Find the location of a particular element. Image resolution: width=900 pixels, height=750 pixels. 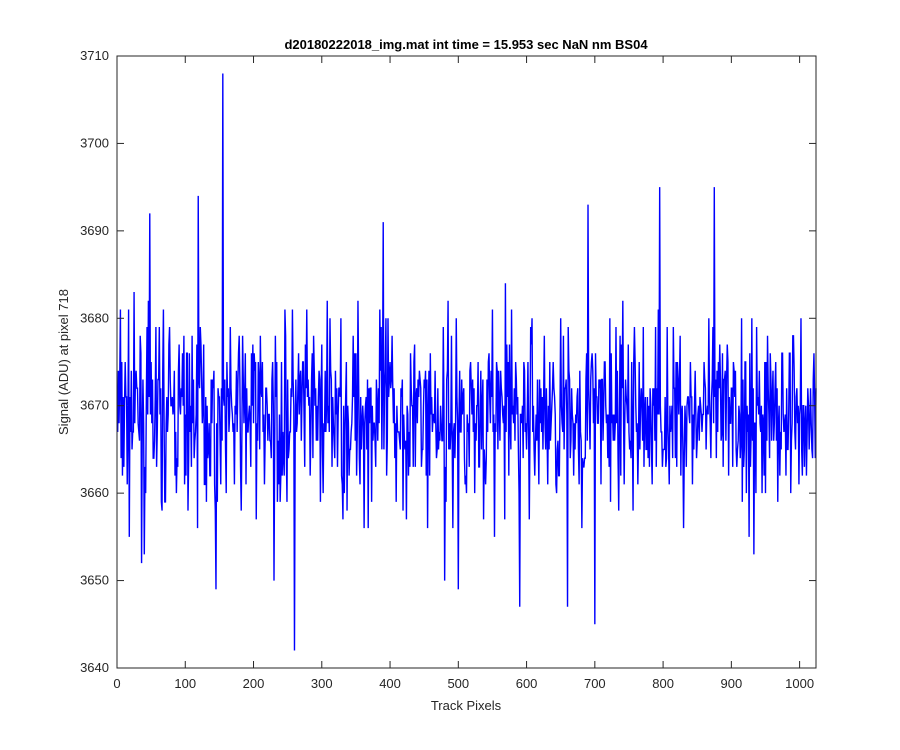

x-tick-label: 400 is located at coordinates (390, 683).